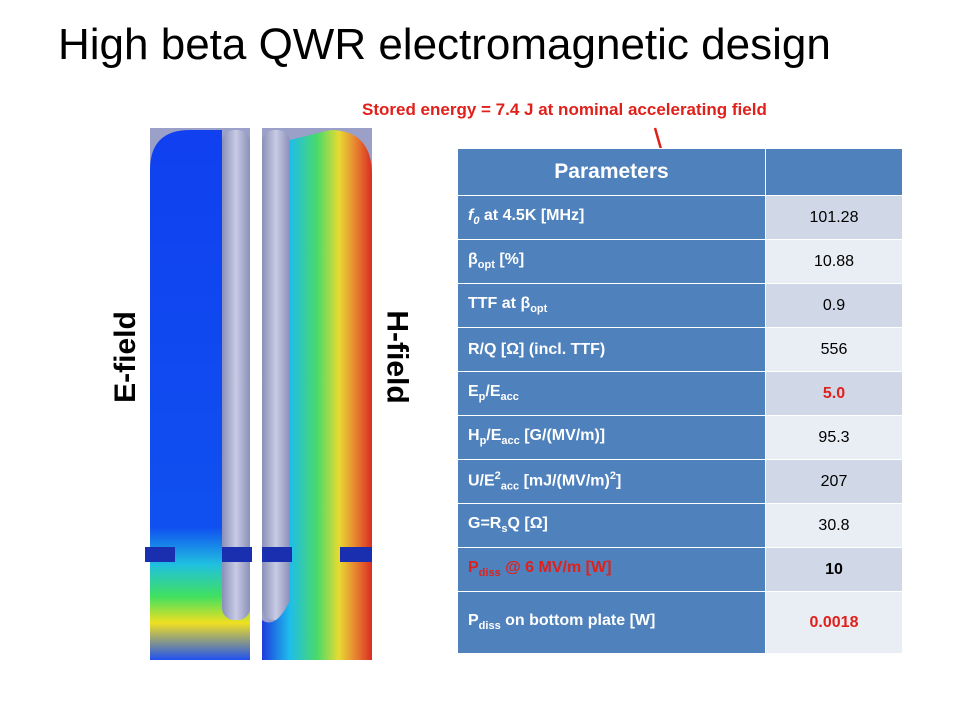 The width and height of the screenshot is (960, 720). Describe the element at coordinates (499, 304) in the screenshot. I see `label-part: TTF at β` at that location.